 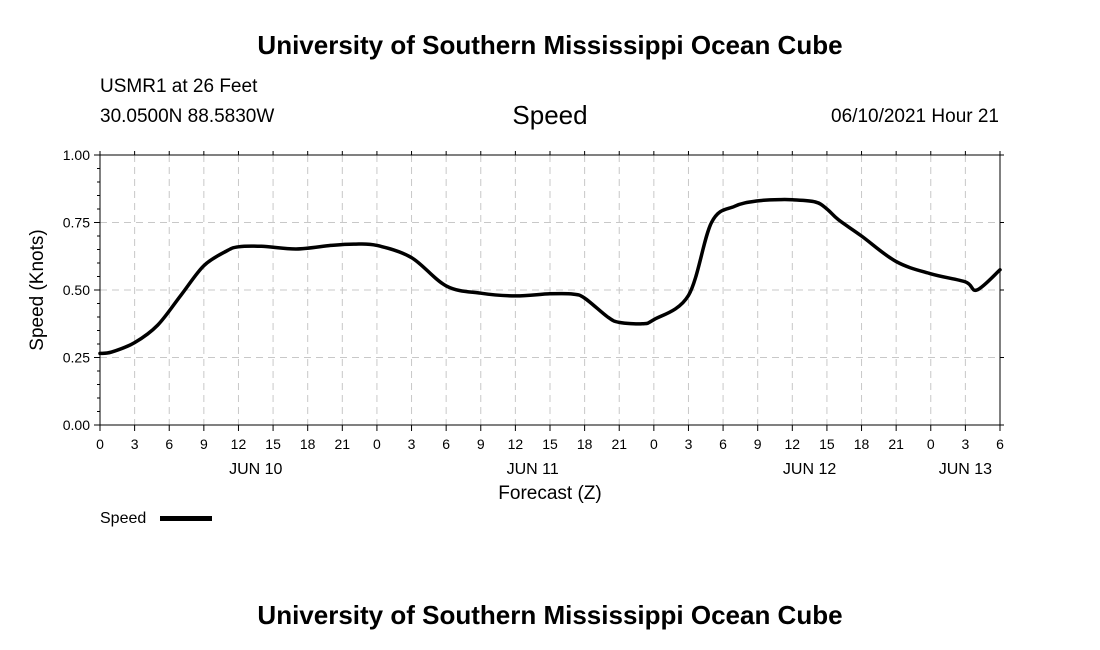 I want to click on y-tick-label: 0.25, so click(x=76, y=358).